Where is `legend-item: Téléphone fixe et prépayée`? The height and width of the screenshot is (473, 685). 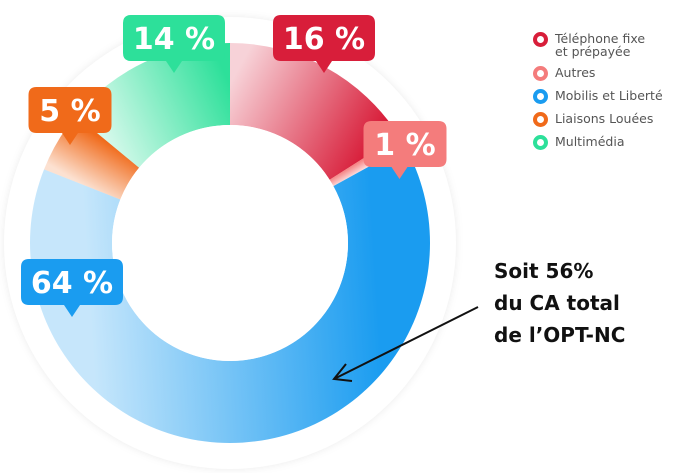 legend-item: Téléphone fixe et prépayée is located at coordinates (598, 45).